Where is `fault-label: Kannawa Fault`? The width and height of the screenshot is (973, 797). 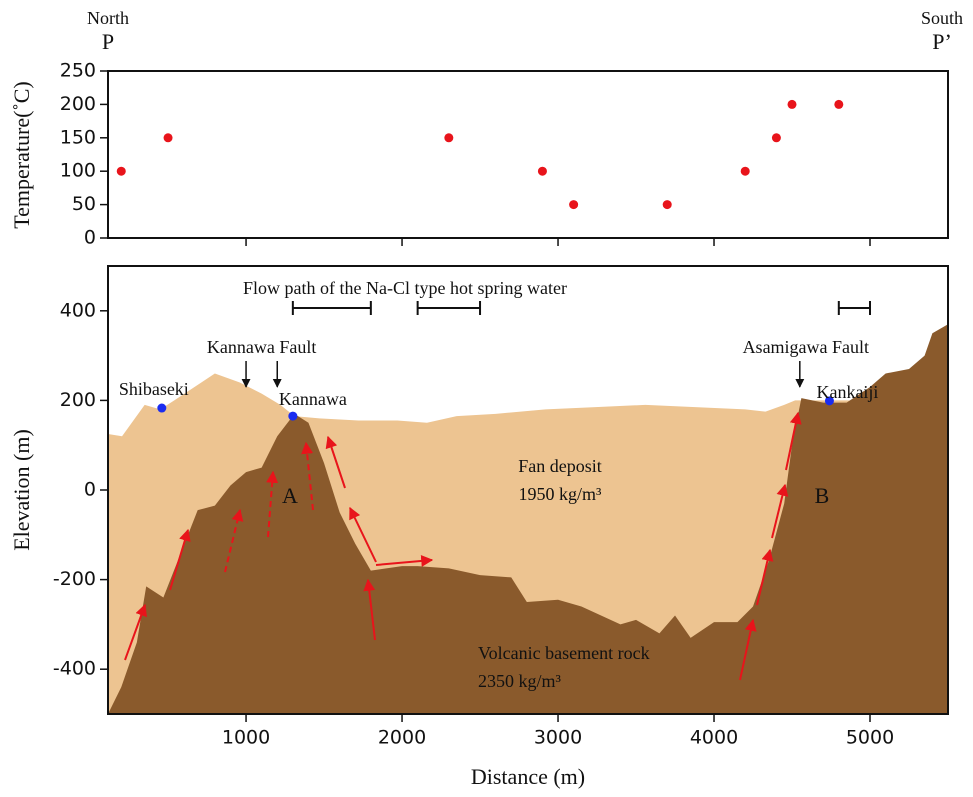
fault-label: Kannawa Fault is located at coordinates (261, 347).